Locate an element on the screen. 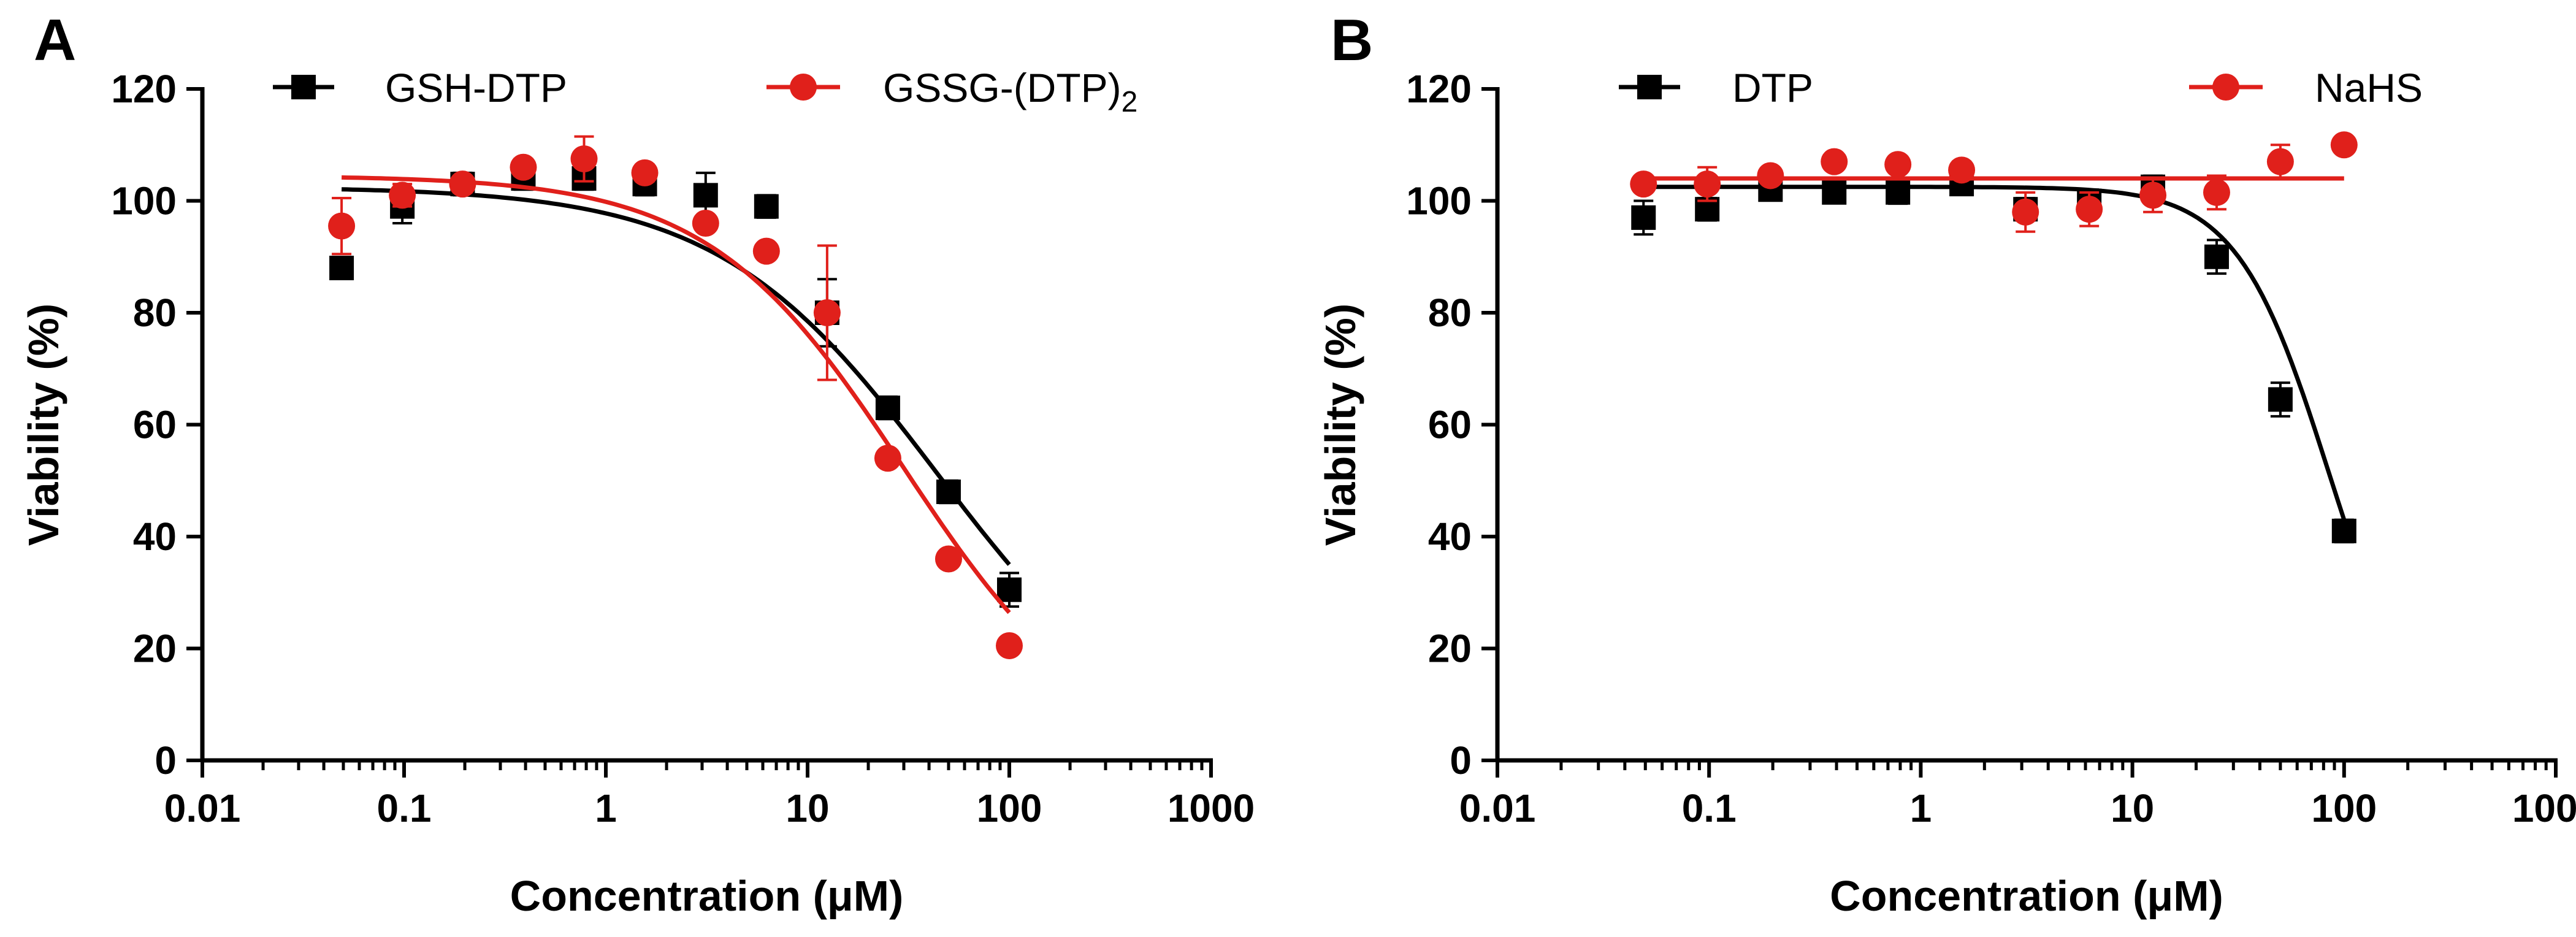 The width and height of the screenshot is (2576, 937). legend-label-subscript: 2 is located at coordinates (1130, 102).